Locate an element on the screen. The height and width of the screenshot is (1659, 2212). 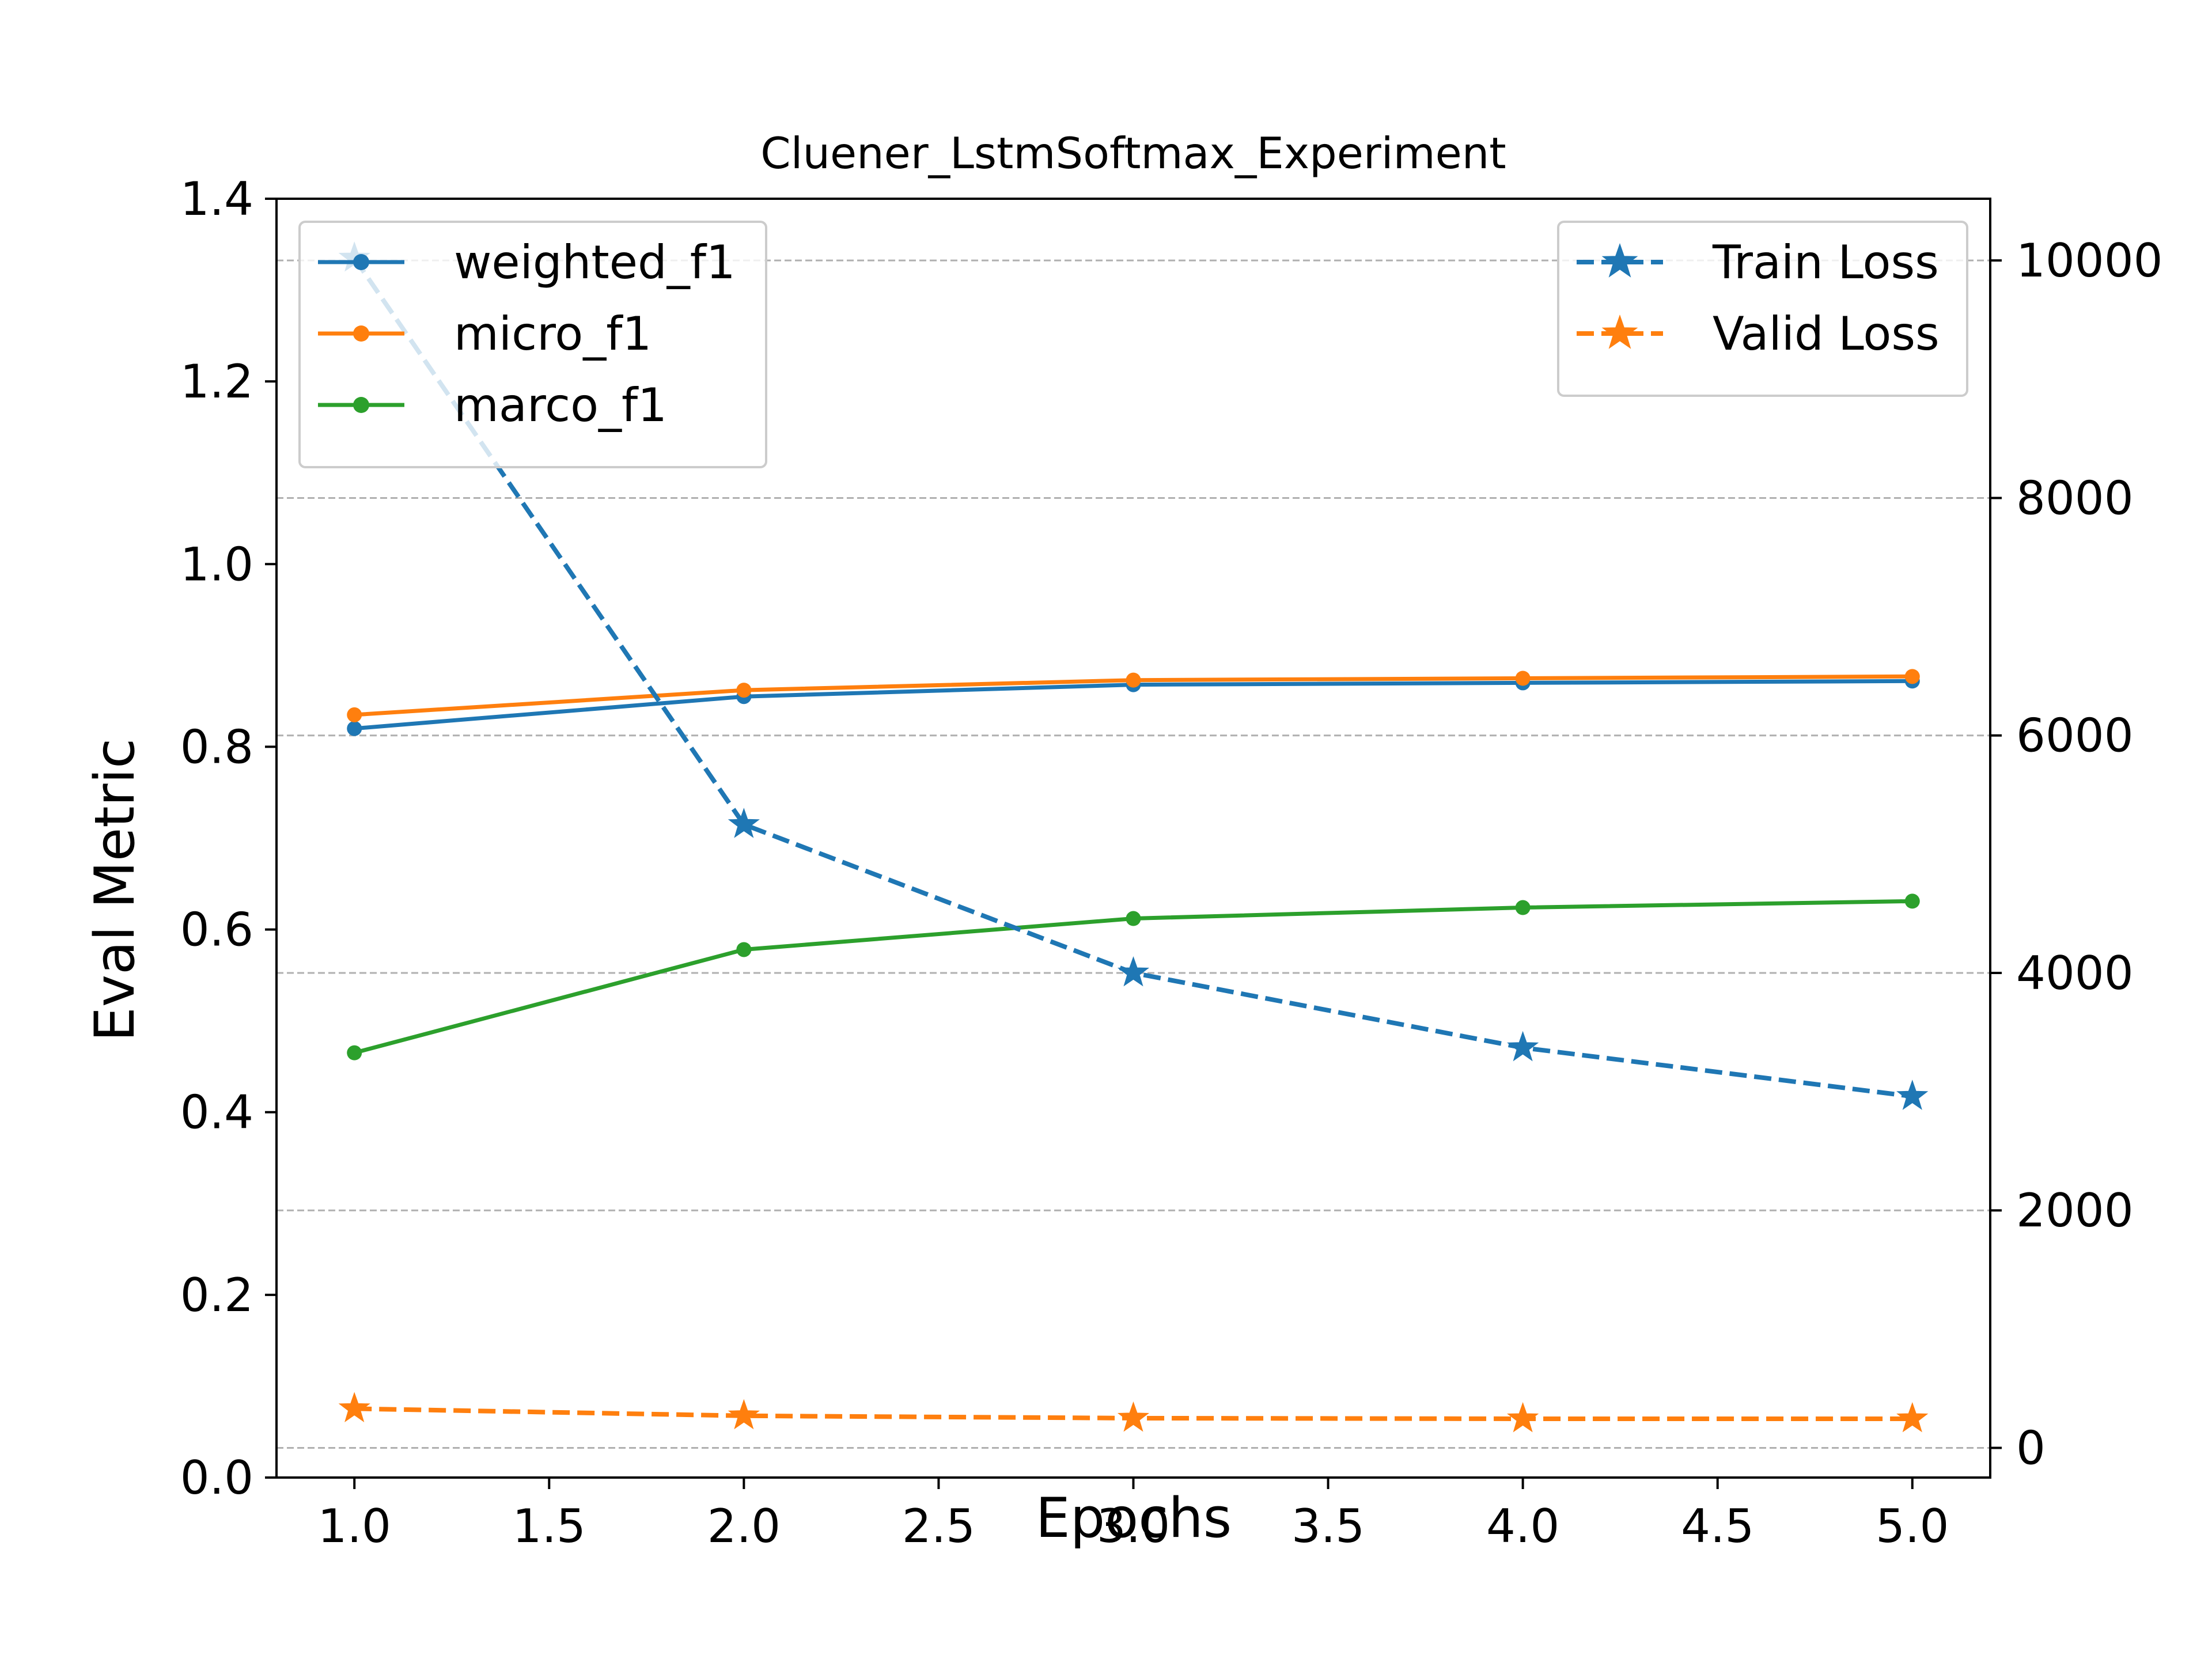
y2-tick-label-2: 4000 is located at coordinates (2075, 973).